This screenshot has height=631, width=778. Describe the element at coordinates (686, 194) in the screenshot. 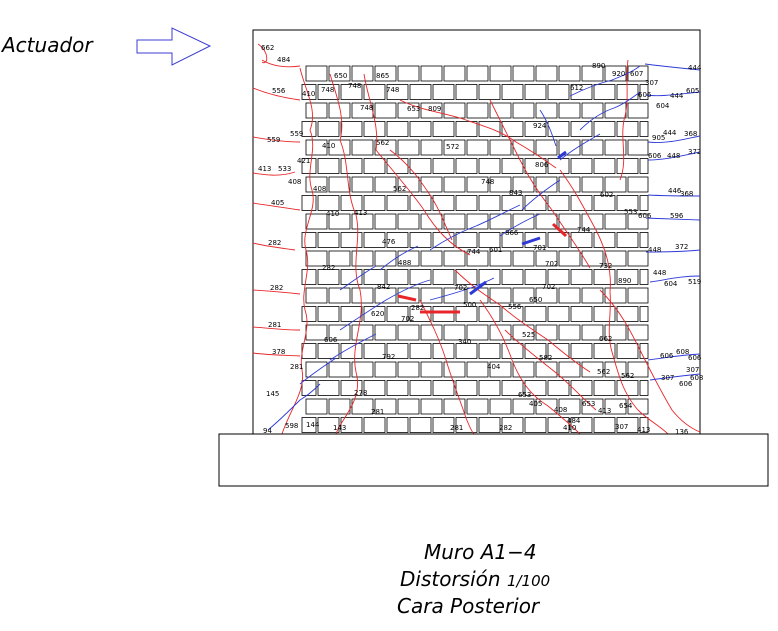

I see `crack-label: 368` at that location.